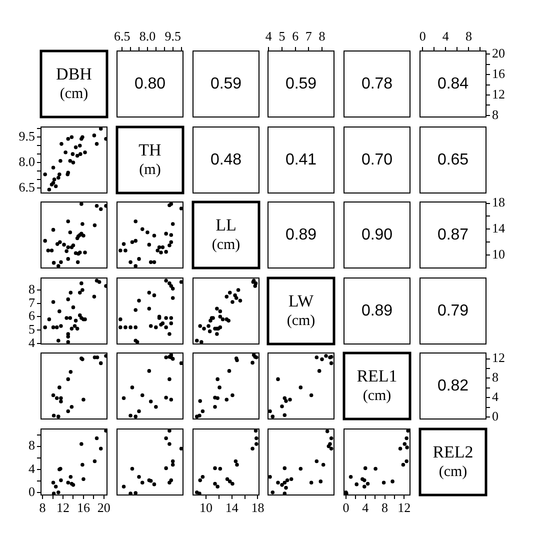 The image size is (534, 540). I want to click on x-tick-label: 6, so click(296, 36).